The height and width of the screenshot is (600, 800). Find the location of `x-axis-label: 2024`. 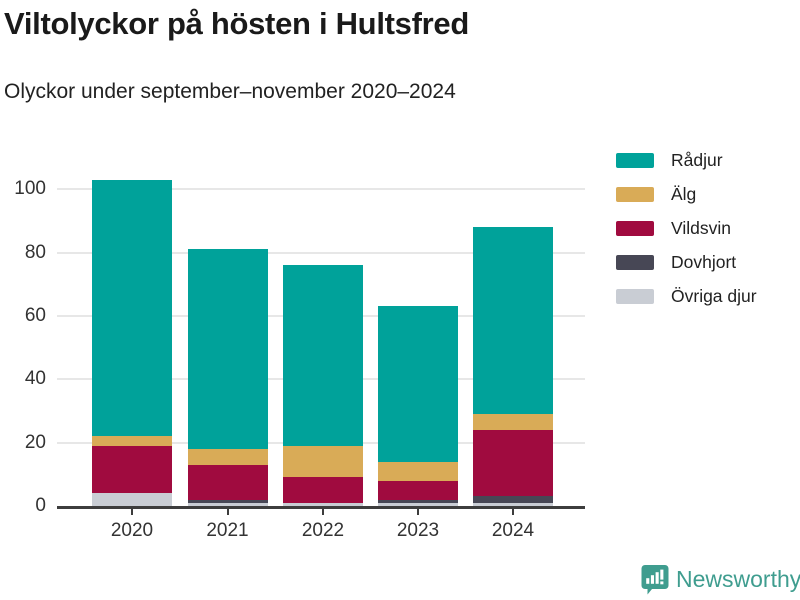

x-axis-label: 2024 is located at coordinates (513, 530).